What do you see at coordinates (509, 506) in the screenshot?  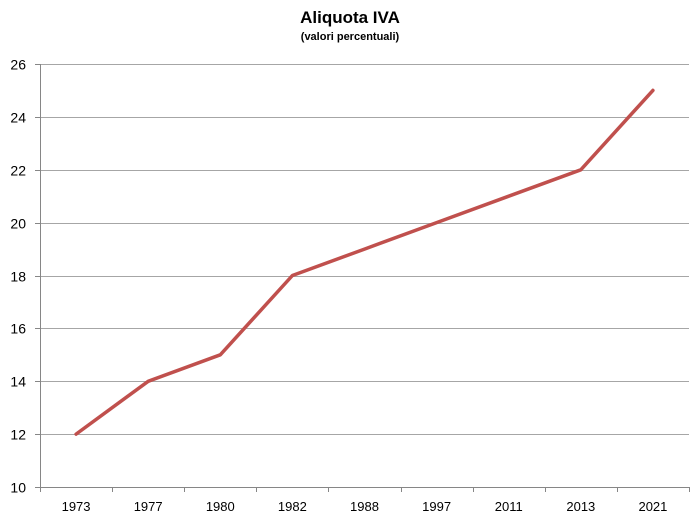 I see `x-tick-label: 2011` at bounding box center [509, 506].